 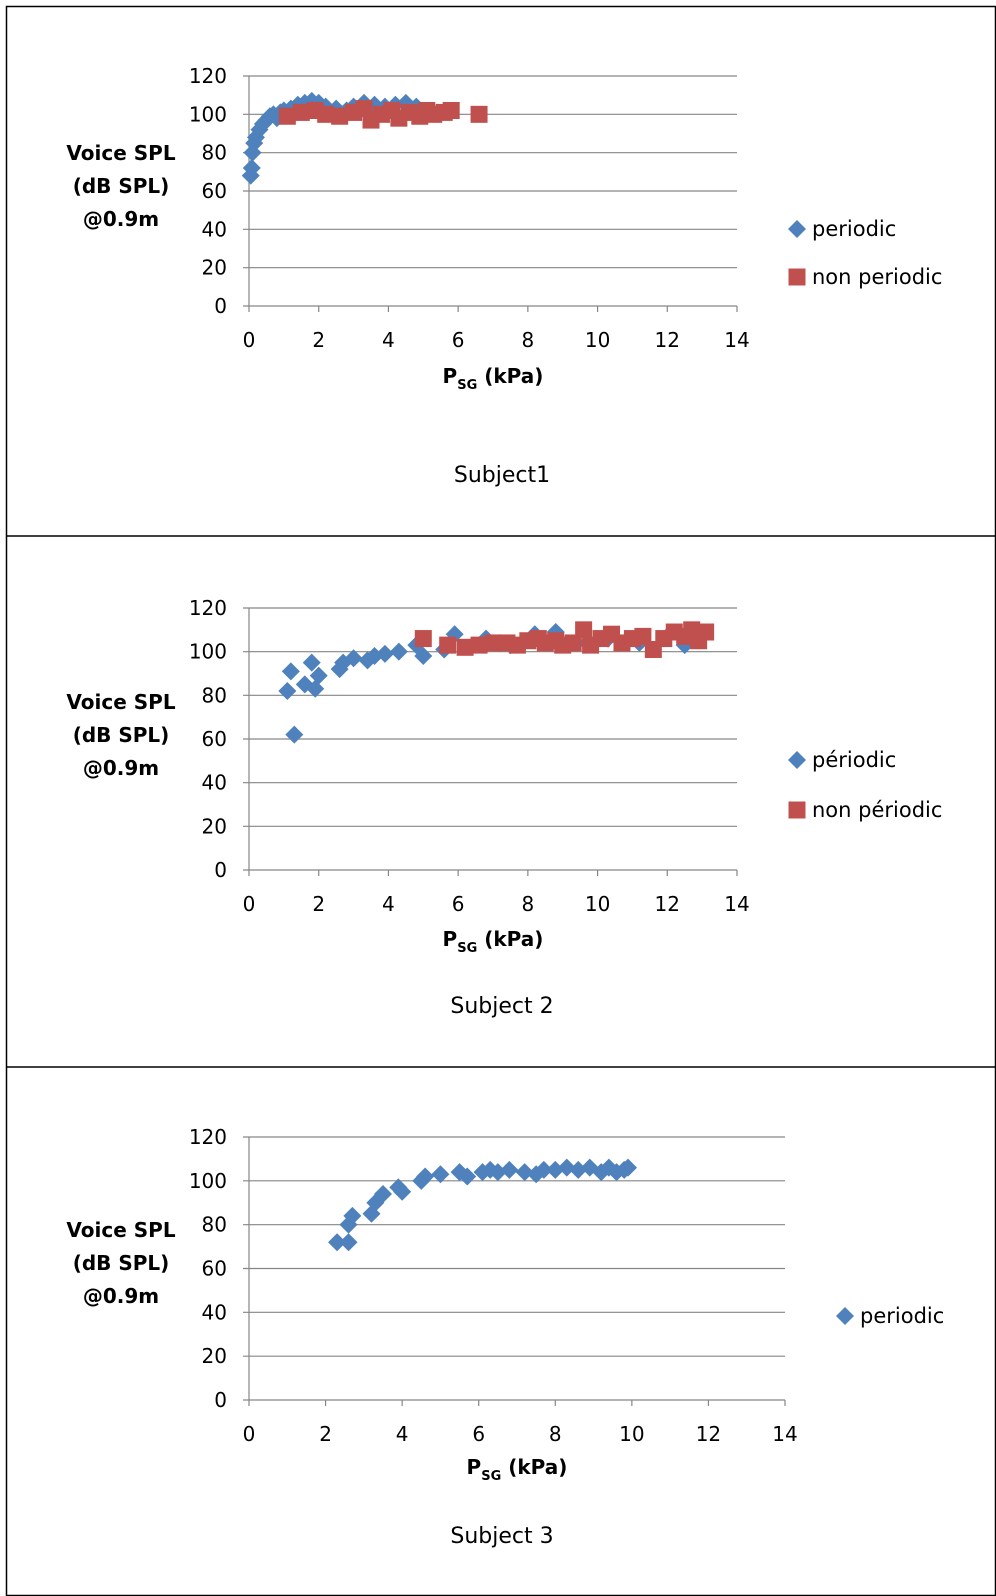 I want to click on gridlines, so click(x=514, y=1271).